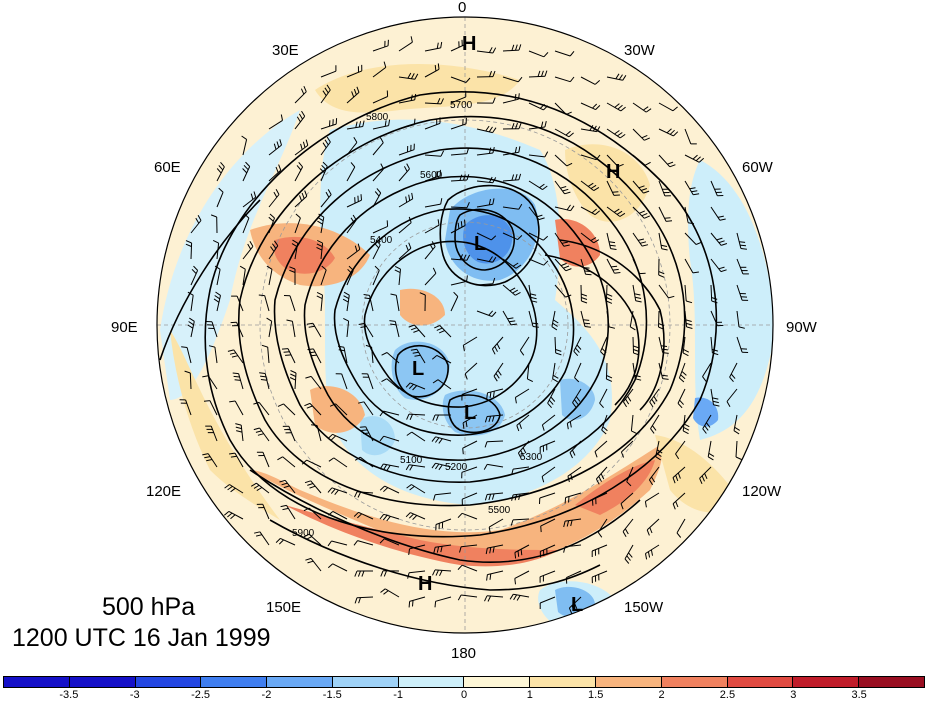 The height and width of the screenshot is (702, 928). I want to click on low-label: L, so click(418, 369).